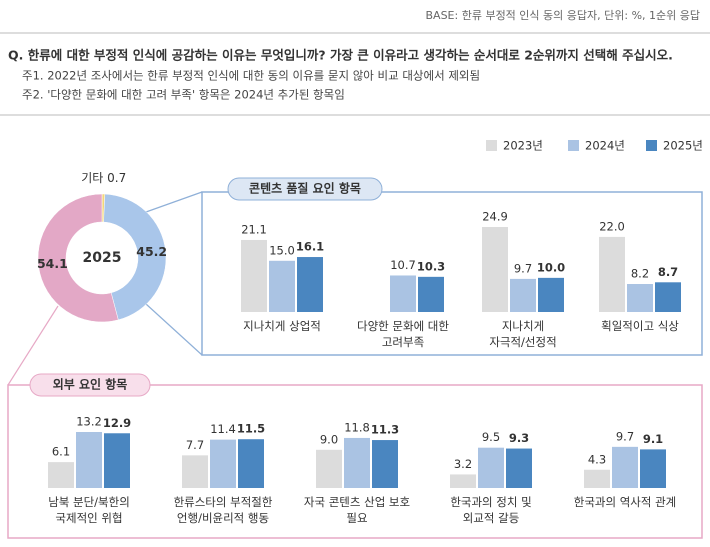 The width and height of the screenshot is (710, 547). What do you see at coordinates (254, 229) in the screenshot?
I see `value-label: 21.1` at bounding box center [254, 229].